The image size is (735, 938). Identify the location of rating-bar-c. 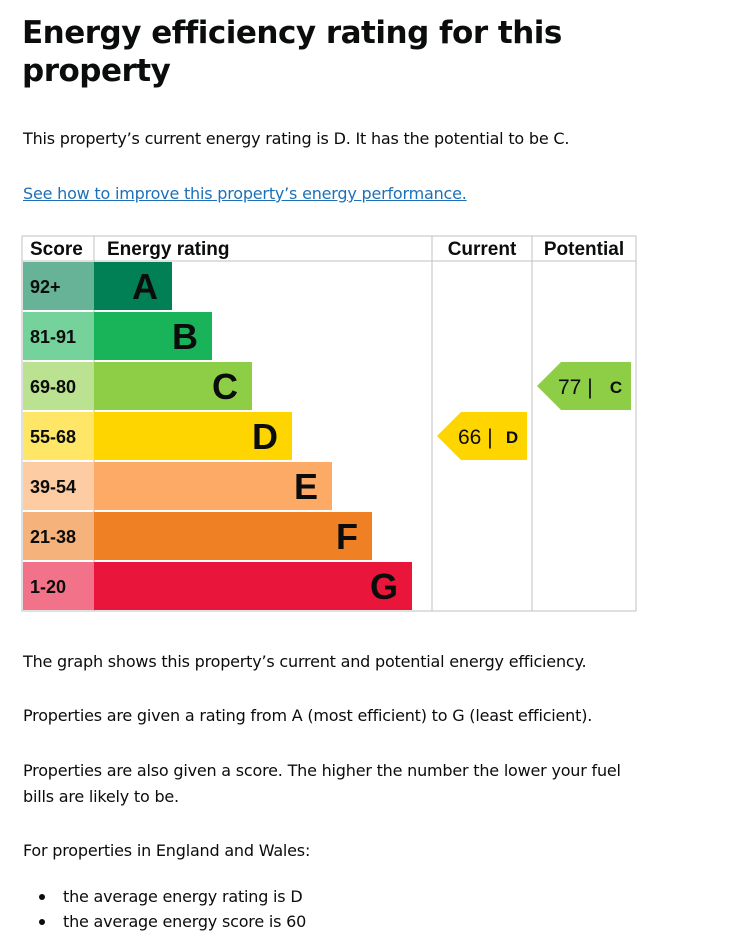
(173, 386).